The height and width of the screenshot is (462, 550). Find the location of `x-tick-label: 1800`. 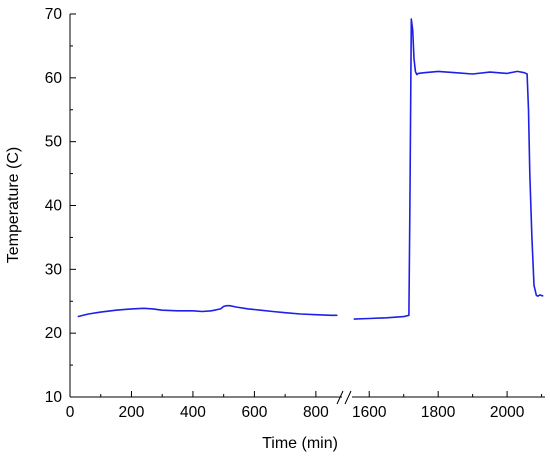

x-tick-label: 1800 is located at coordinates (438, 412).